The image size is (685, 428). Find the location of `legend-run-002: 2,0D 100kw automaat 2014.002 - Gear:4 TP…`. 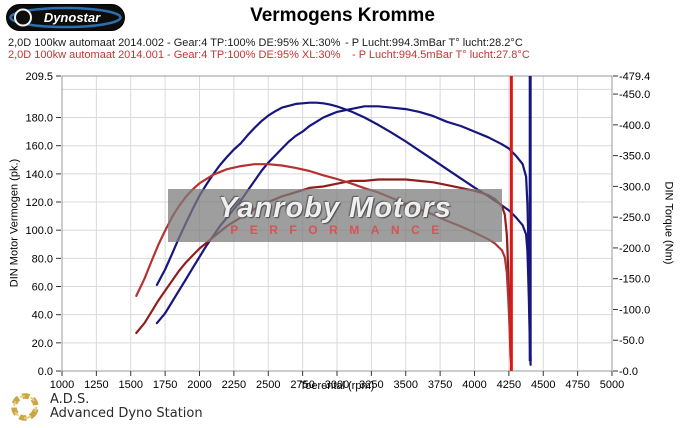

legend-run-002: 2,0D 100kw automaat 2014.002 - Gear:4 TP… is located at coordinates (265, 43).